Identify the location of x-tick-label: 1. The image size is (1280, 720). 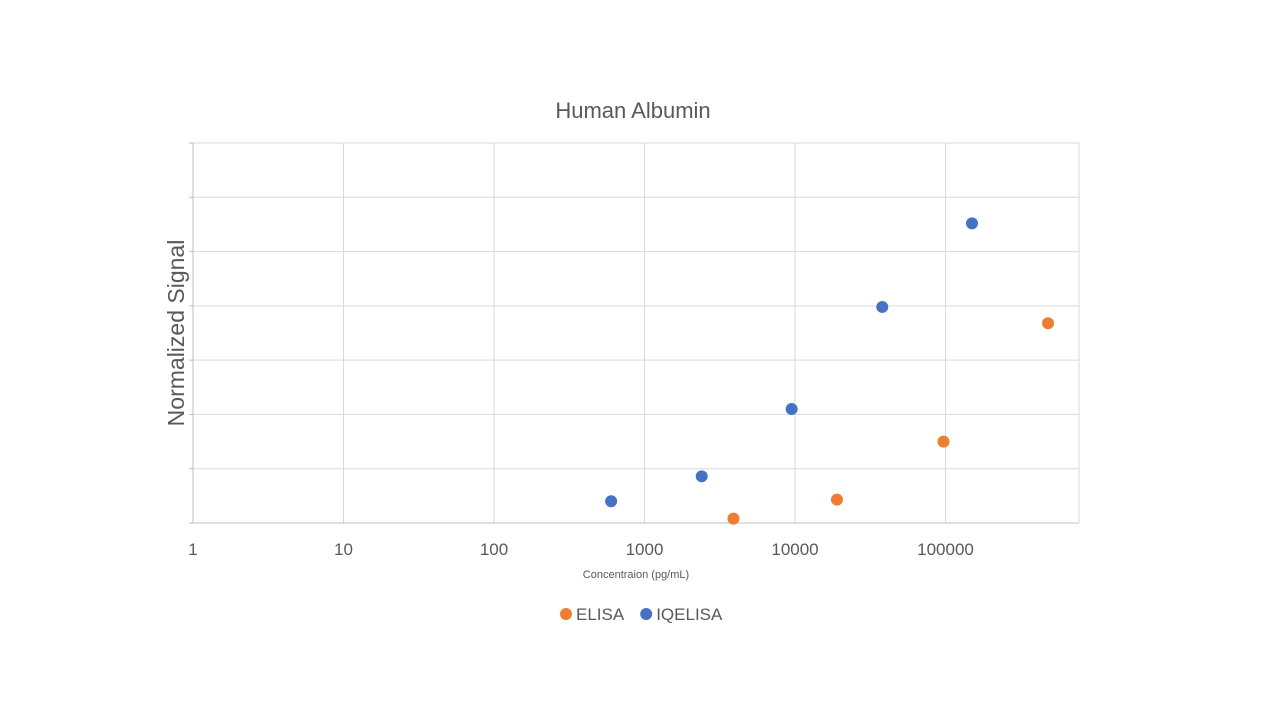
(192, 549).